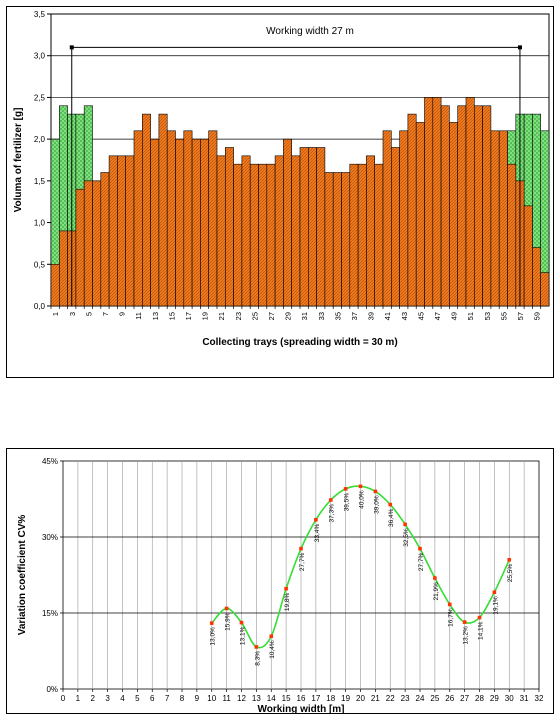  What do you see at coordinates (50, 613) in the screenshot?
I see `line-ytick-label: 15%` at bounding box center [50, 613].